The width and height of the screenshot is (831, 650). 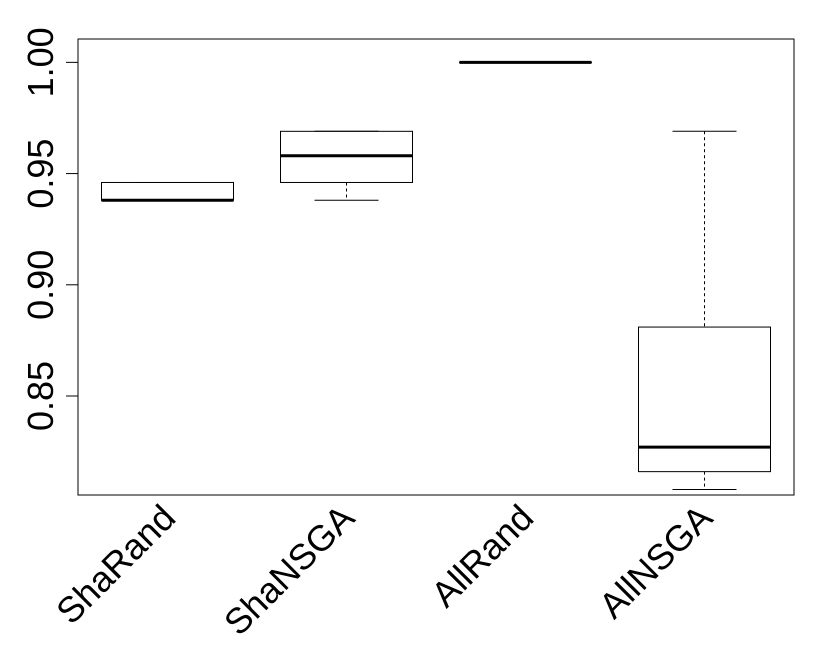 I want to click on y-tick-label: 0.95, so click(x=40, y=174).